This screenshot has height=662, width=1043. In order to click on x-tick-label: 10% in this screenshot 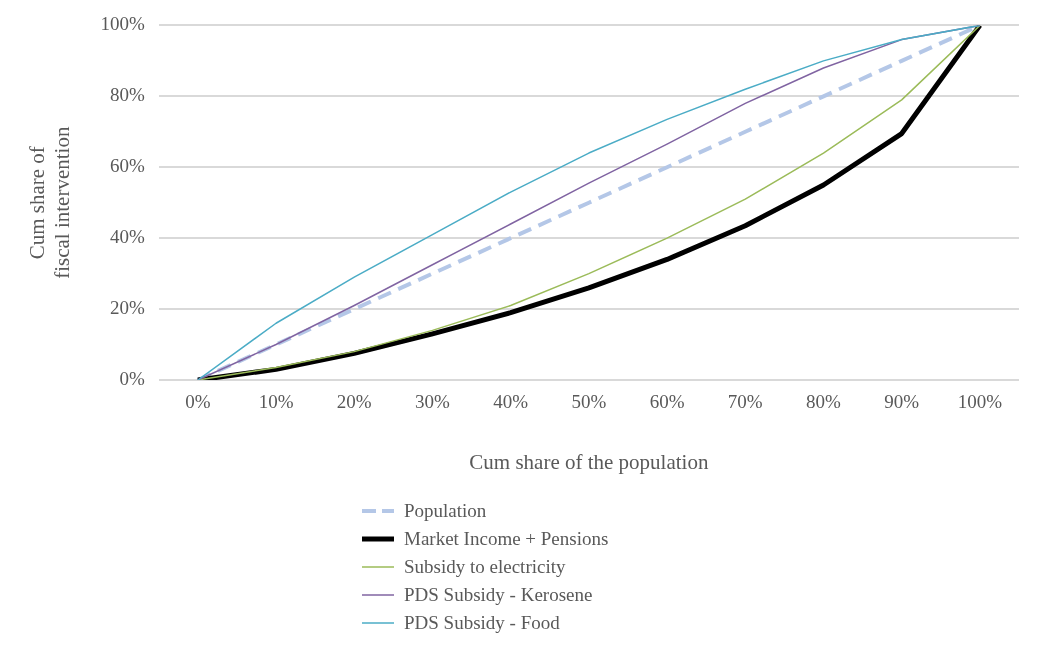, I will do `click(276, 402)`.